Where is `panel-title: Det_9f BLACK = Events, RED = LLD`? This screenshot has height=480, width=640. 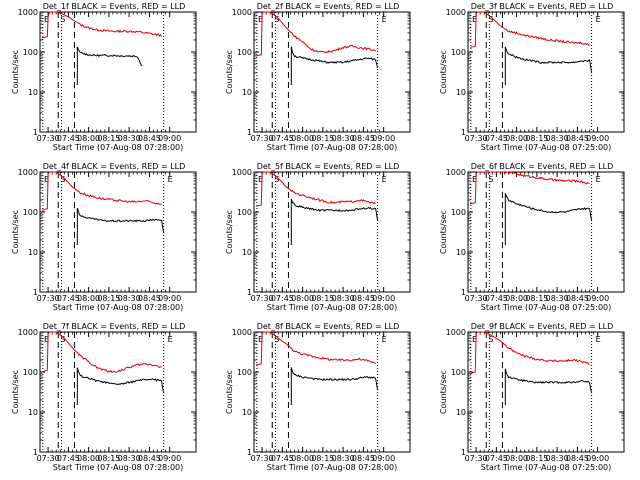 panel-title: Det_9f BLACK = Events, RED = LLD is located at coordinates (542, 326).